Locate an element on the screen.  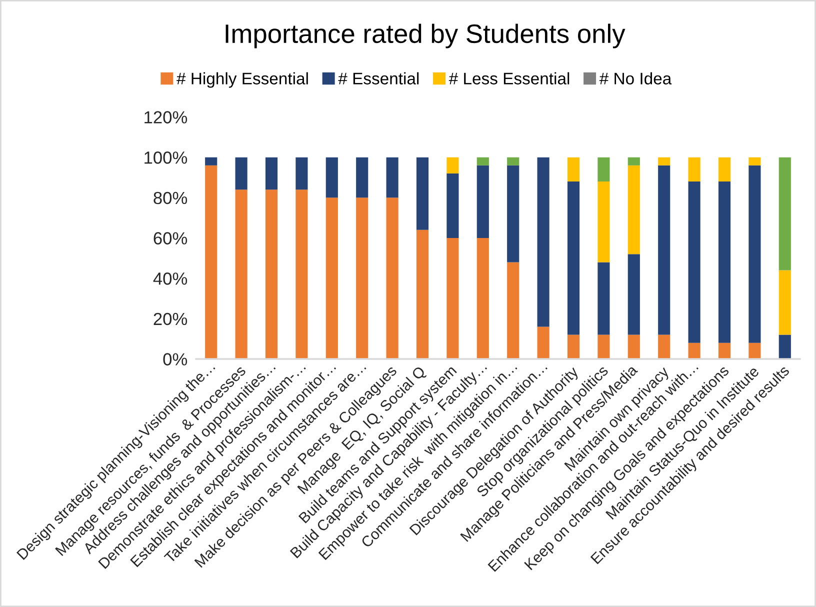
y-tick-label: 100% is located at coordinates (166, 158).